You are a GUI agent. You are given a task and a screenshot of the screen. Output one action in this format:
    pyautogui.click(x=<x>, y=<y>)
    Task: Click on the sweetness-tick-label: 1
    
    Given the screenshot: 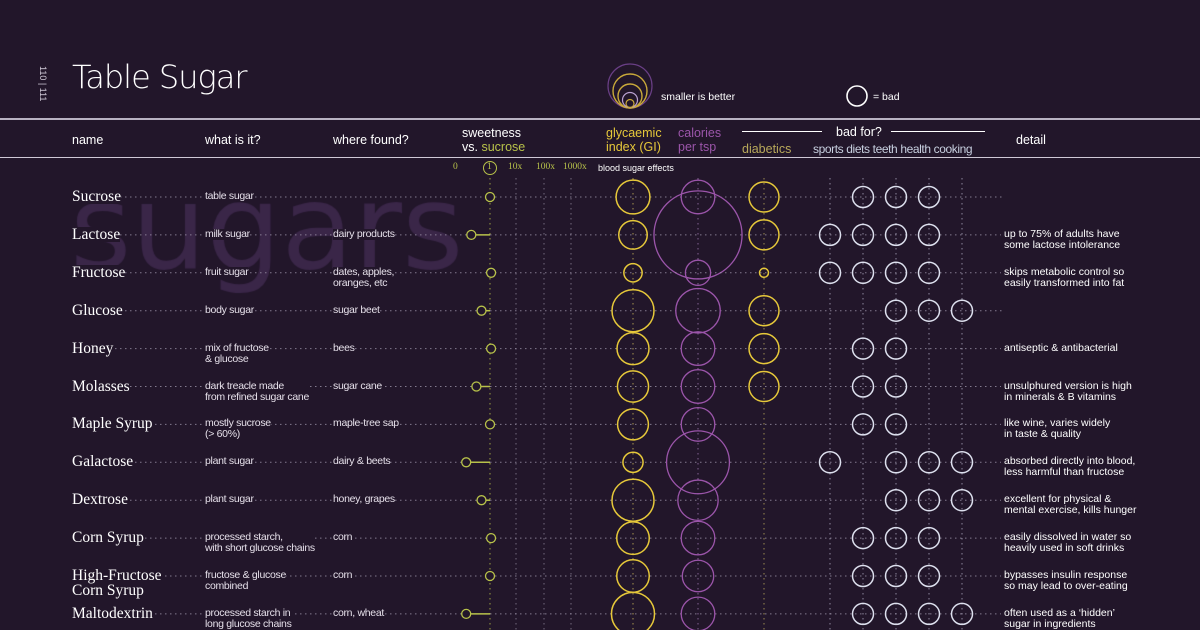 What is the action you would take?
    pyautogui.click(x=489, y=167)
    